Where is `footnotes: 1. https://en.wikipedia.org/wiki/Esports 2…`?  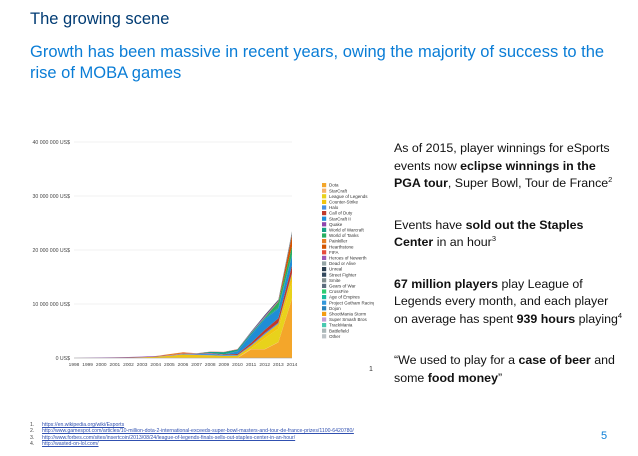 footnotes: 1. https://en.wikipedia.org/wiki/Esports 2… is located at coordinates (192, 434).